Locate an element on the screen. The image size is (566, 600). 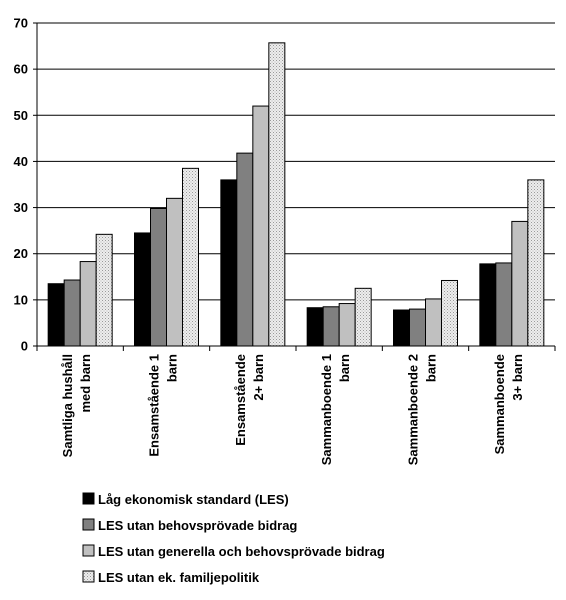
legend-label: Låg ekonomisk standard (LES) is located at coordinates (193, 499).